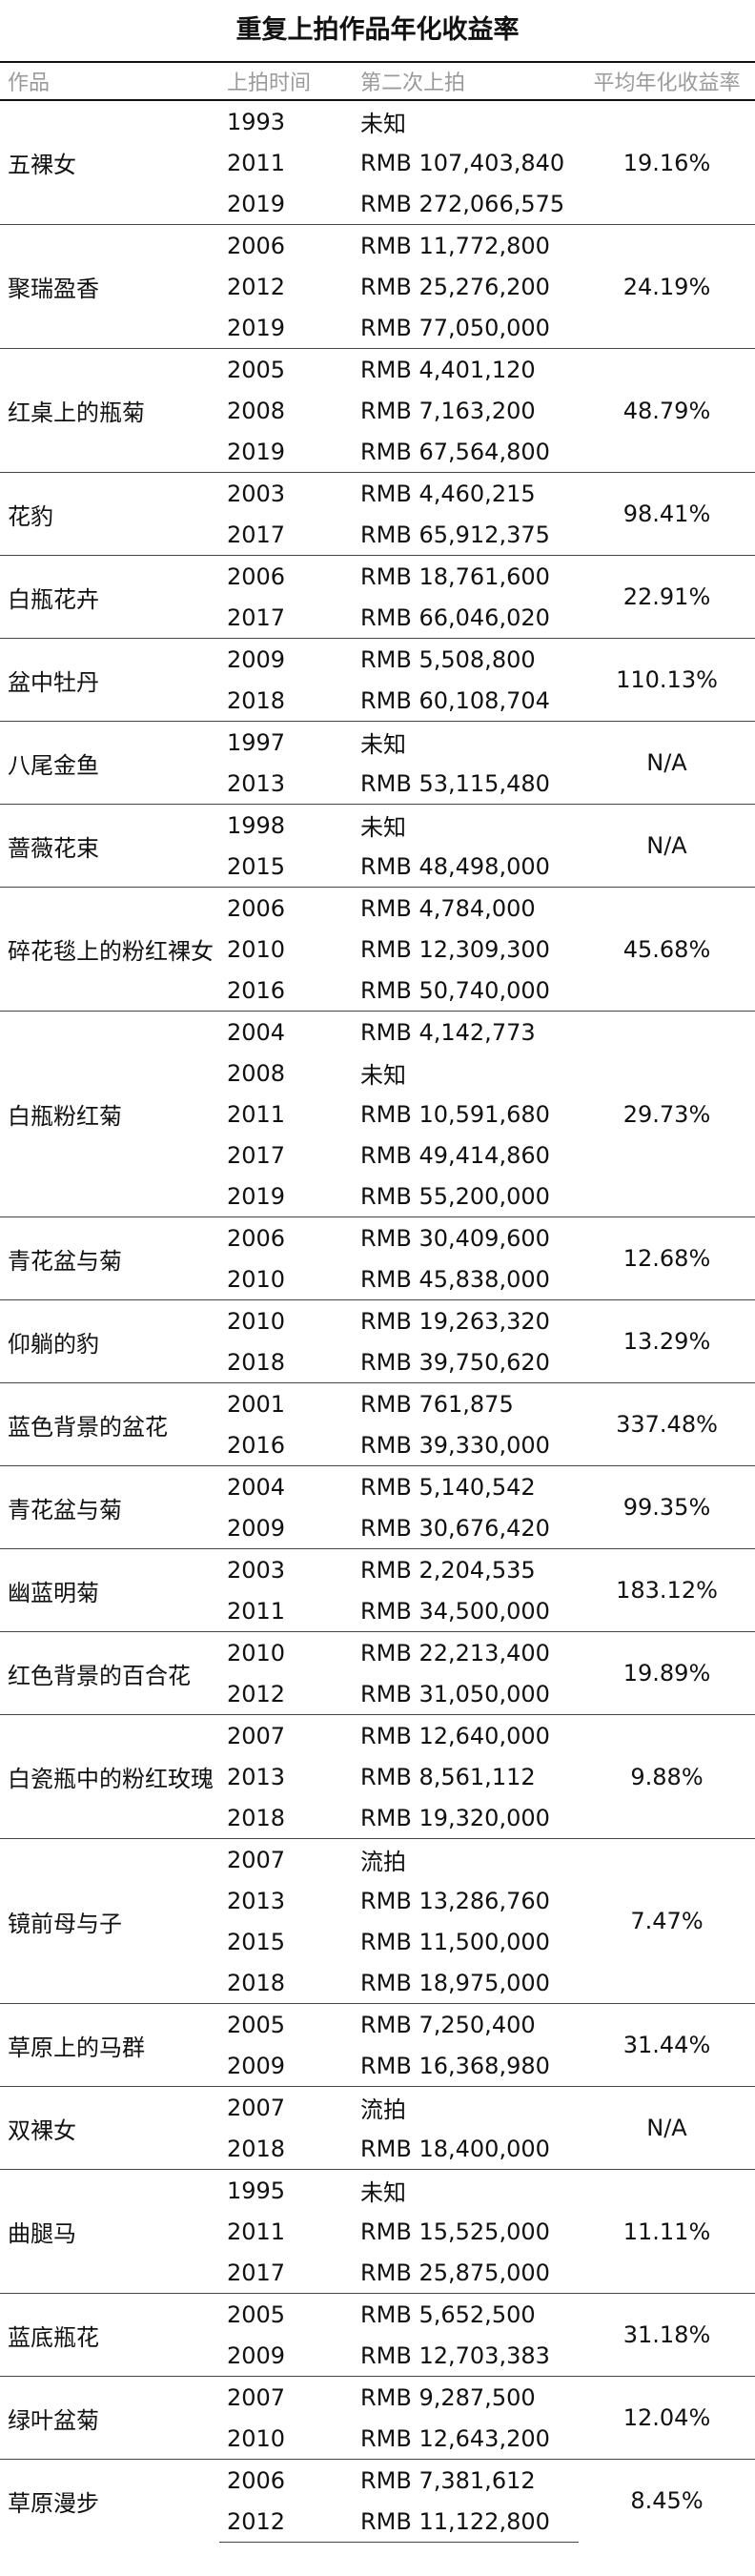 This screenshot has width=755, height=2576. What do you see at coordinates (377, 1424) in the screenshot?
I see `table-row: 蓝色背景的盆花 2001 RMB 761,875 337.48%` at bounding box center [377, 1424].